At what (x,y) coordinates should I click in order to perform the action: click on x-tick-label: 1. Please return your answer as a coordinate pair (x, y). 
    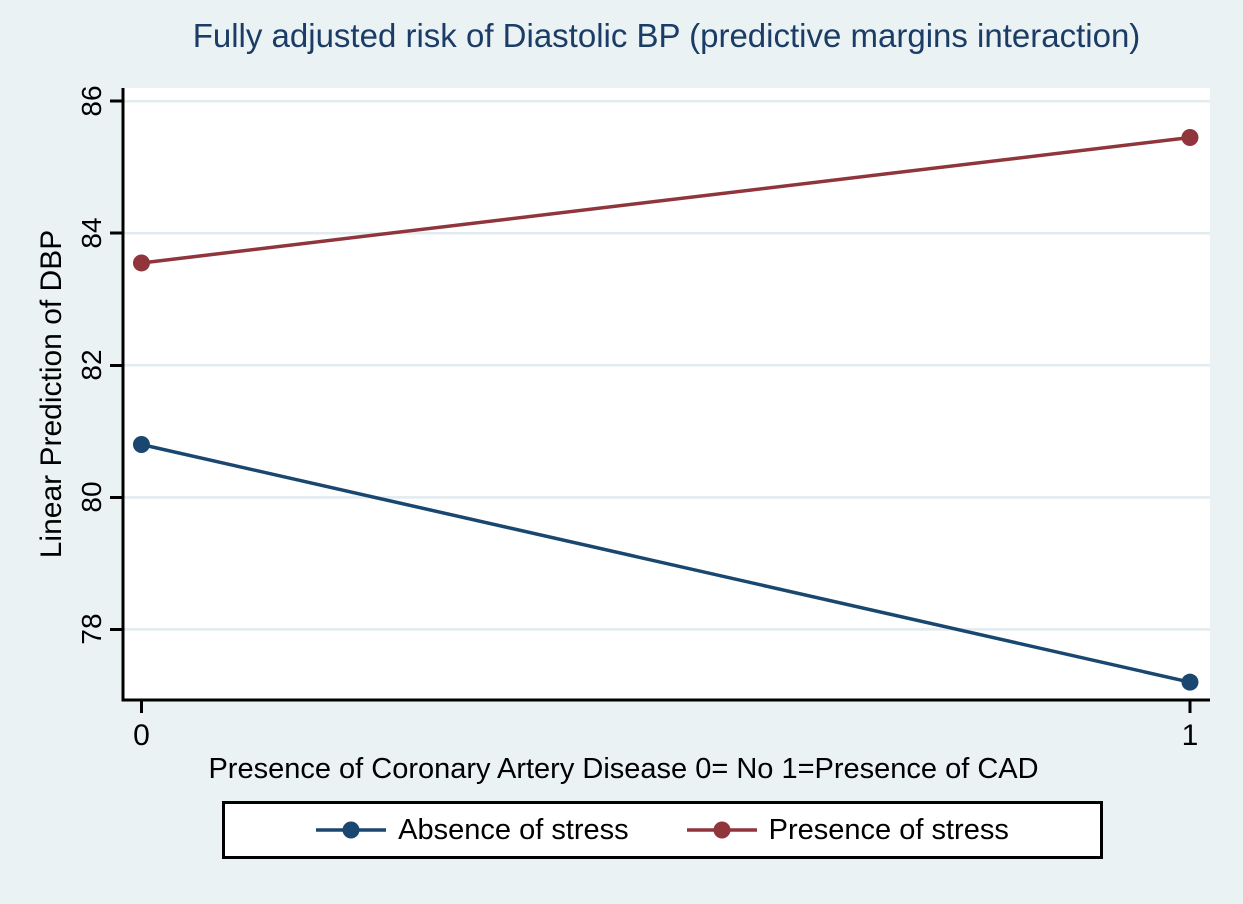
    Looking at the image, I should click on (1190, 735).